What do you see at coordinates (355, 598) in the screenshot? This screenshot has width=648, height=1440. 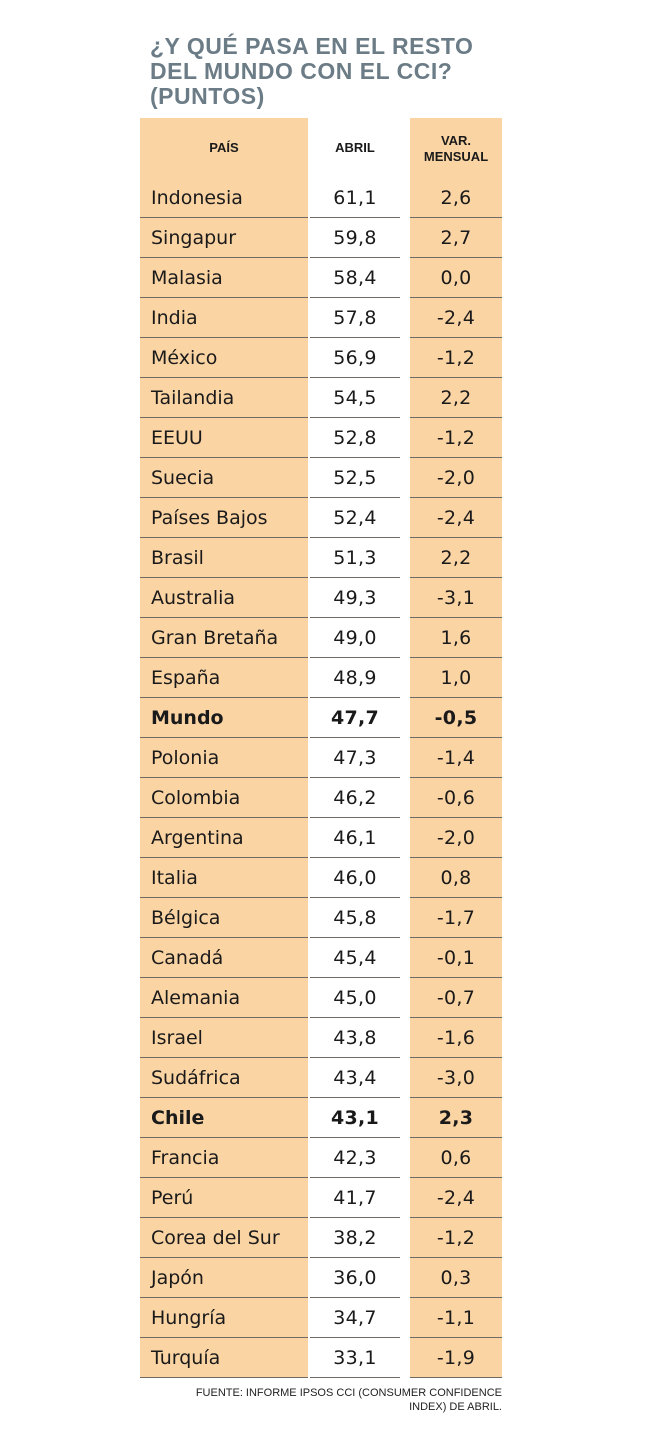 I see `cell-abril: 49,3` at bounding box center [355, 598].